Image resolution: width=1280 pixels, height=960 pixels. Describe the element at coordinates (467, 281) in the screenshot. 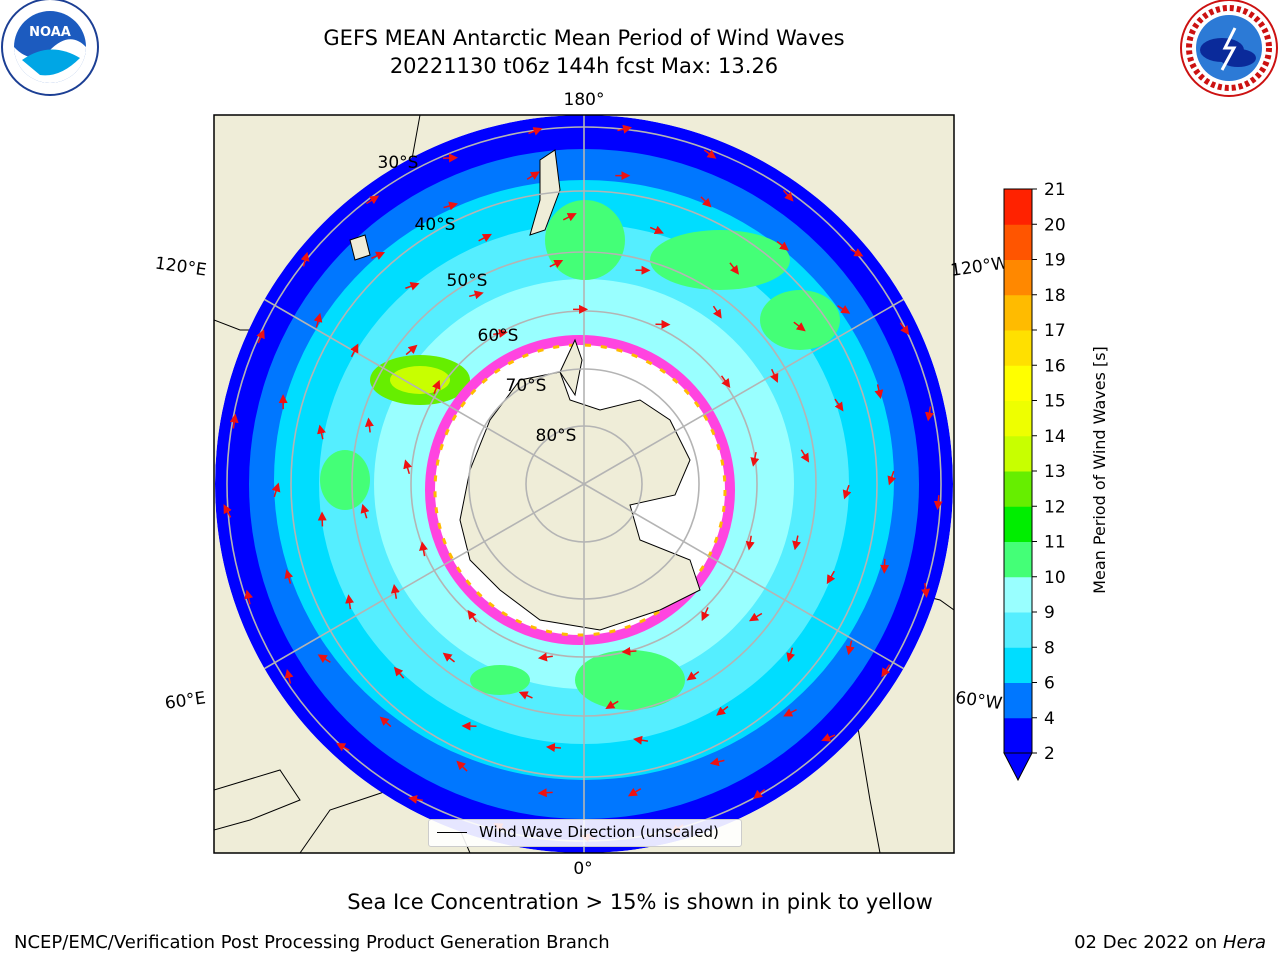

I see `lat-label-50s: 50°S` at that location.